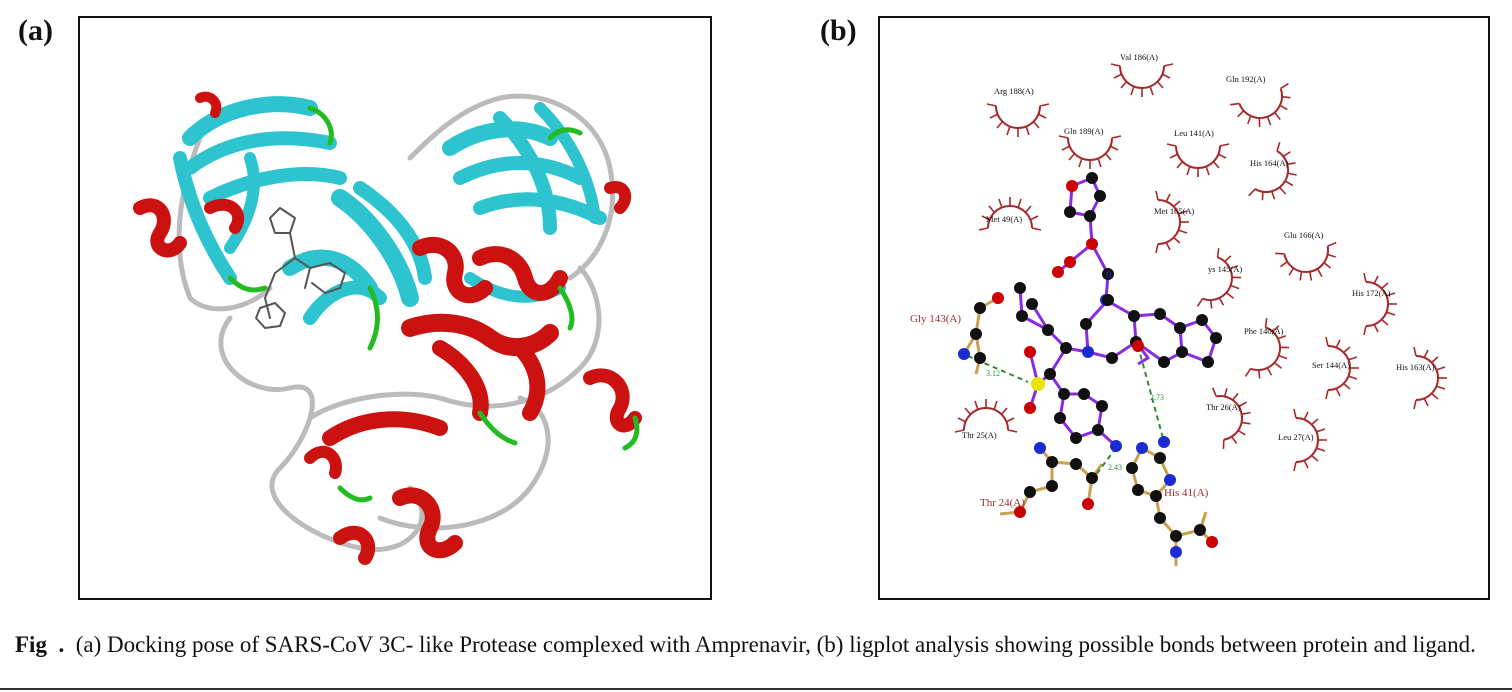 The image size is (1512, 692). I want to click on residue-label: Thr 25(A), so click(979, 435).